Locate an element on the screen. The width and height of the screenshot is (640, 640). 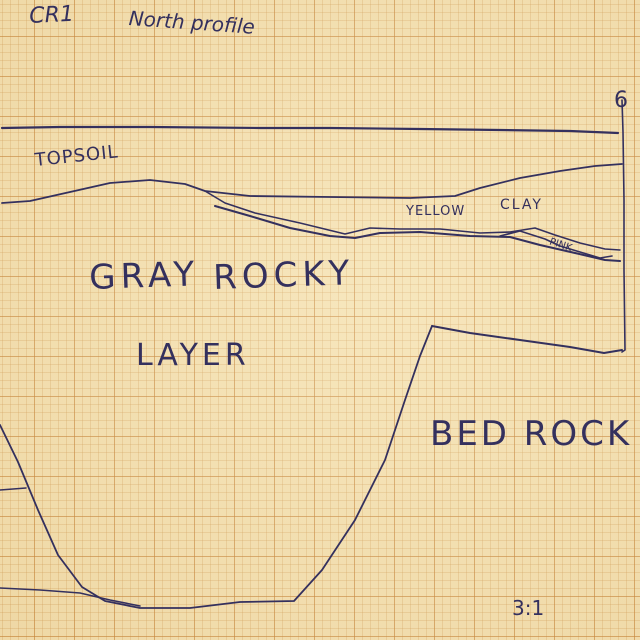
gray-label: GRAY is located at coordinates (144, 276).